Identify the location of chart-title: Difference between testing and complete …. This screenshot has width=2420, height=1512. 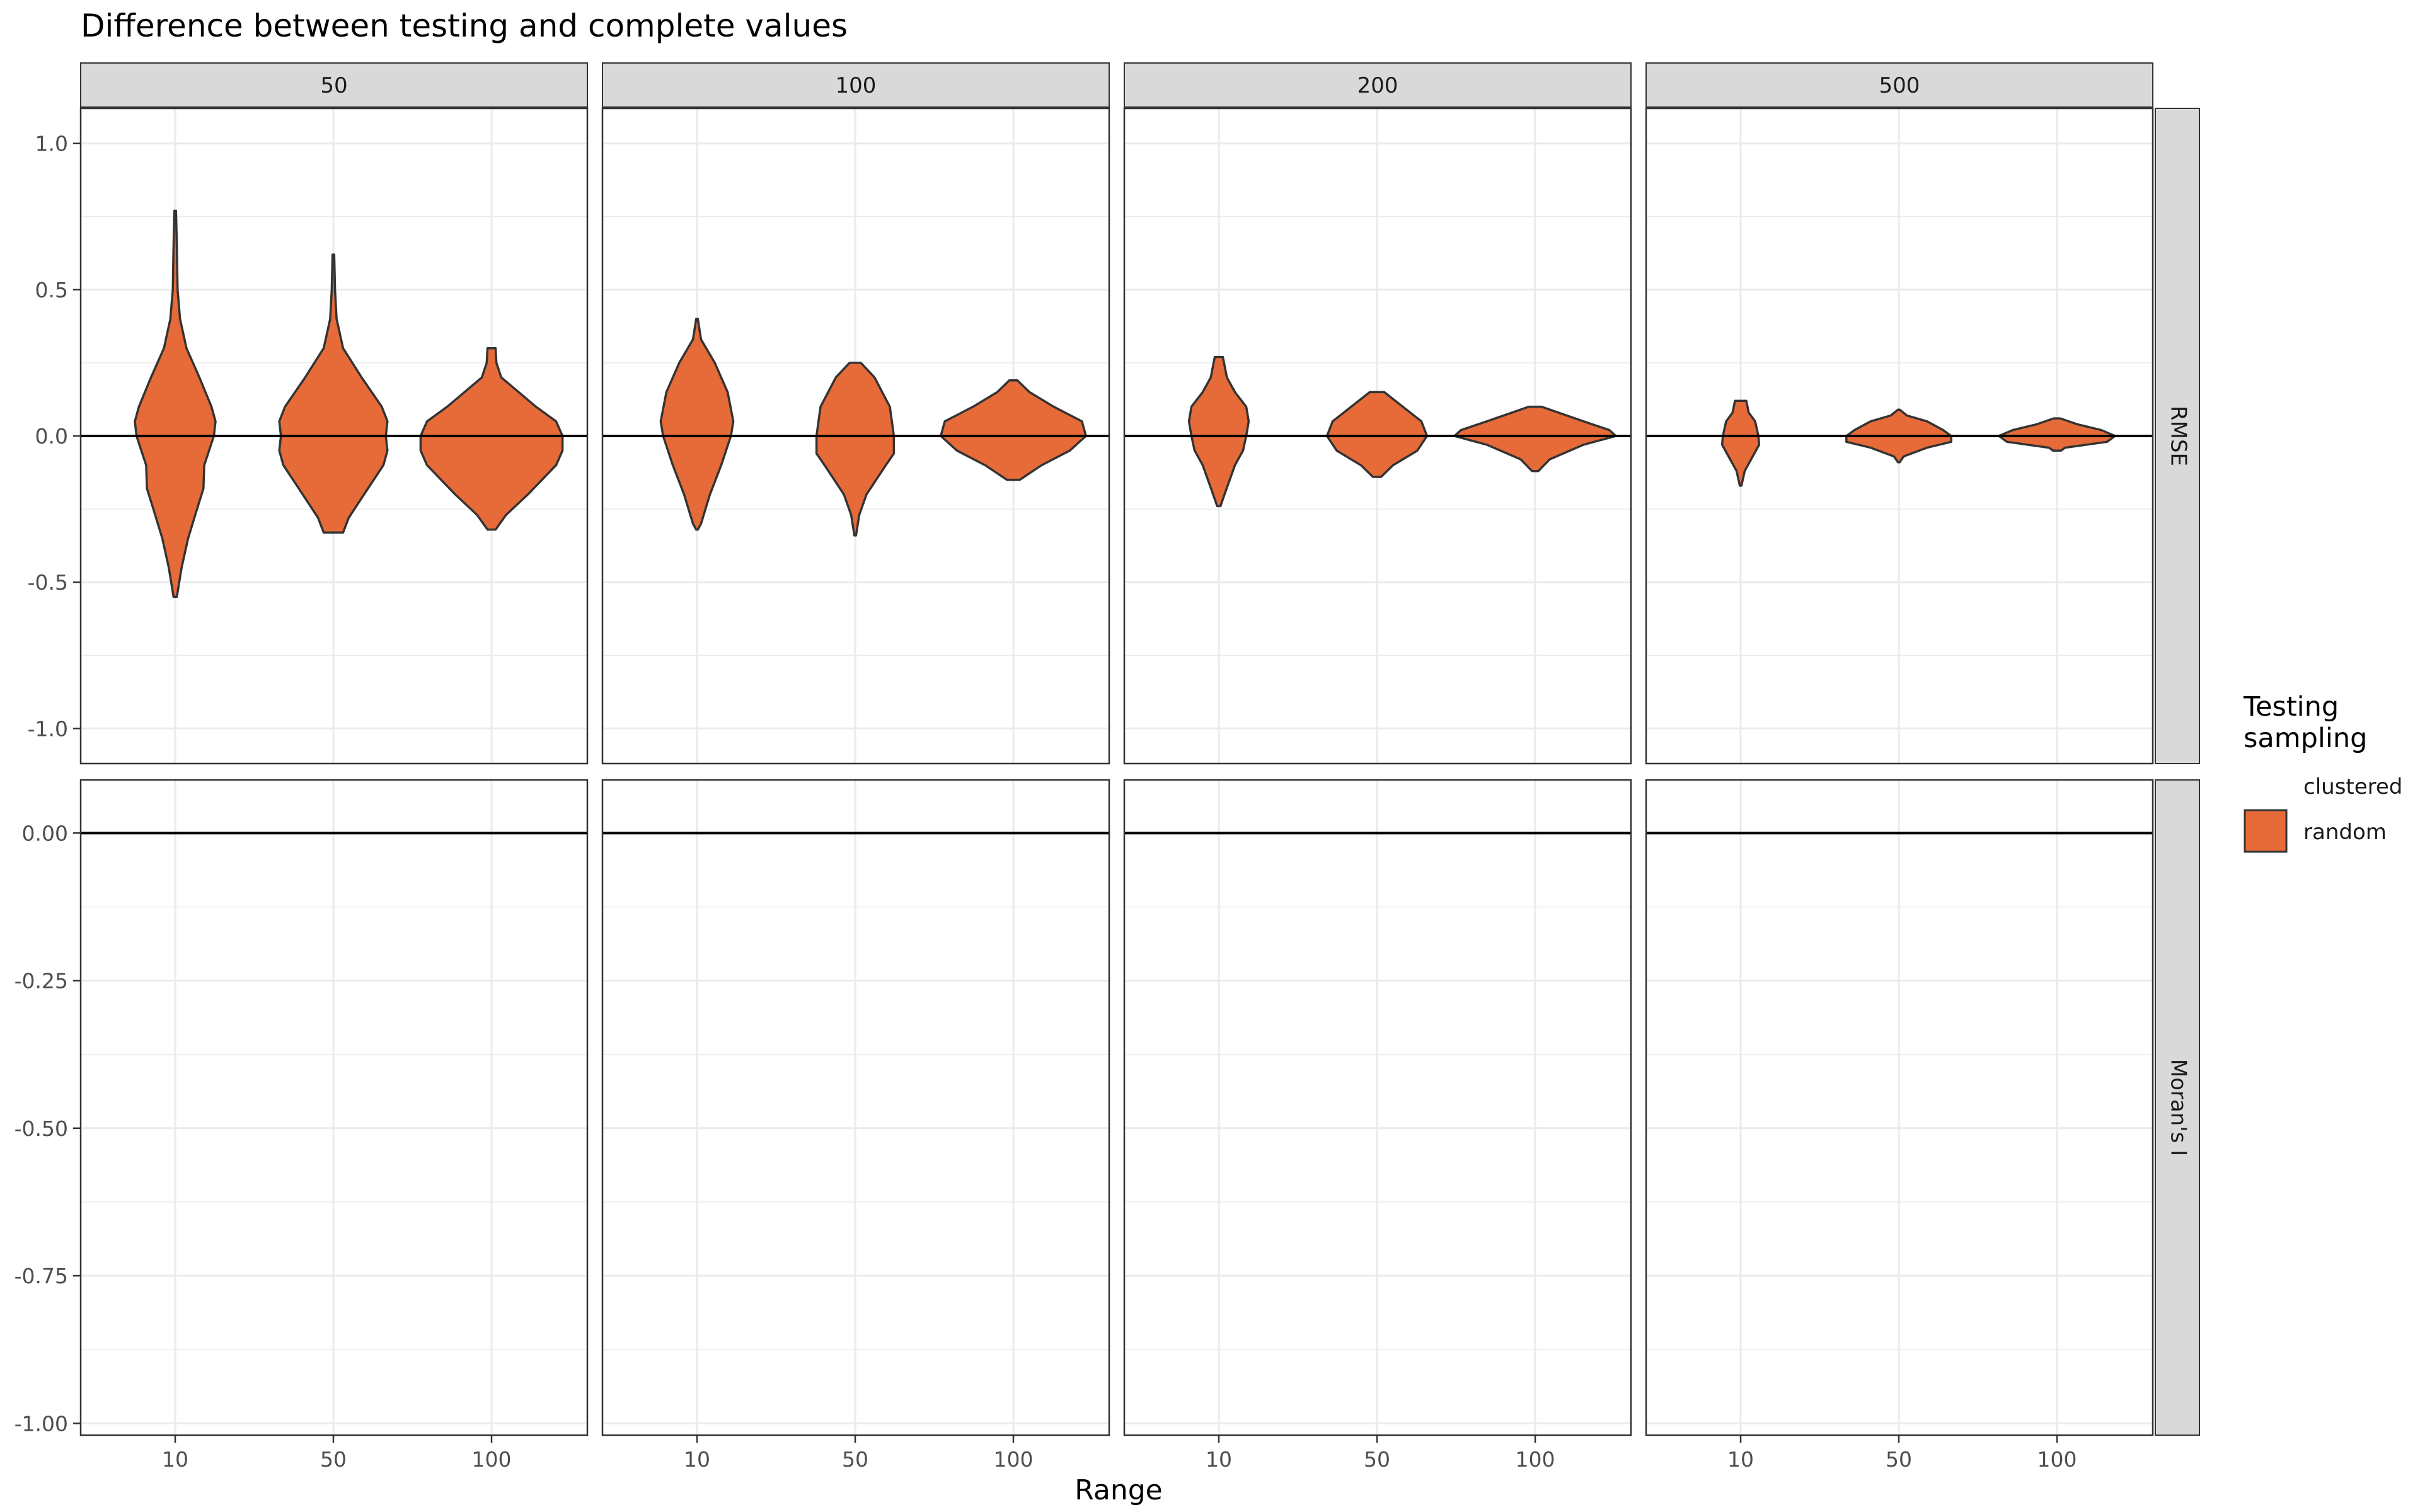
(464, 26).